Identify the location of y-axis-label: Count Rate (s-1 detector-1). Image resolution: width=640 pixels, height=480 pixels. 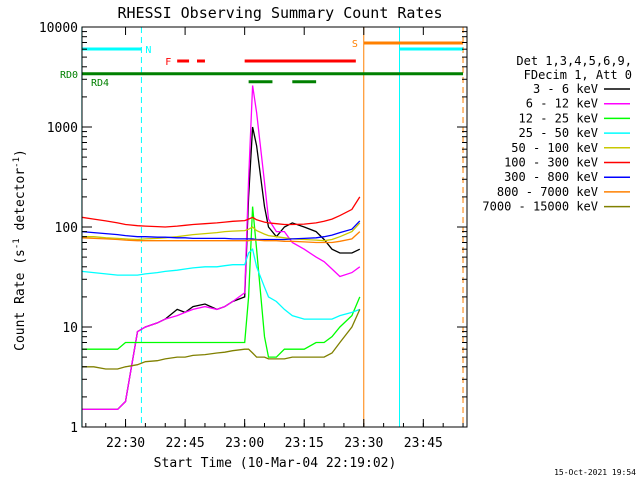
(20, 250).